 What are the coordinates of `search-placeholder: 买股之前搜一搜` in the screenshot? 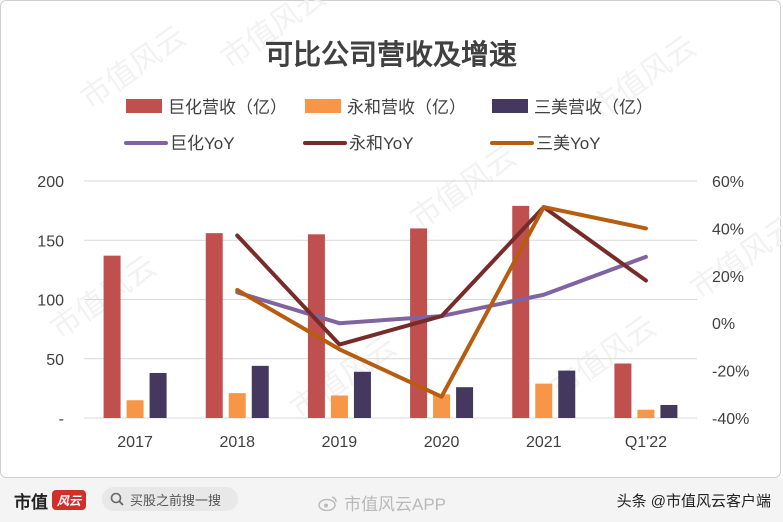 It's located at (176, 500).